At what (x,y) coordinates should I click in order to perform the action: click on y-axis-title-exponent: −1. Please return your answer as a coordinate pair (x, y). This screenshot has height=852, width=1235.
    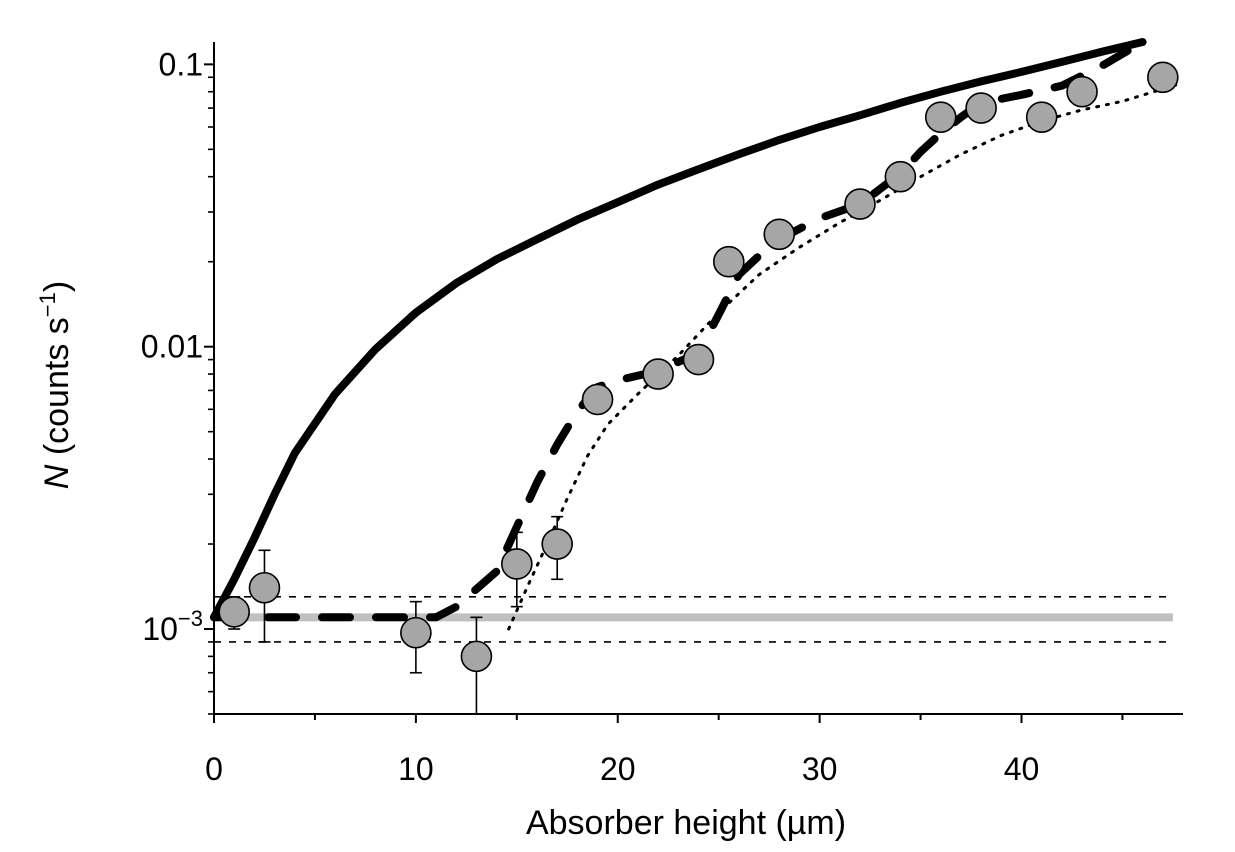
    Looking at the image, I should click on (47, 304).